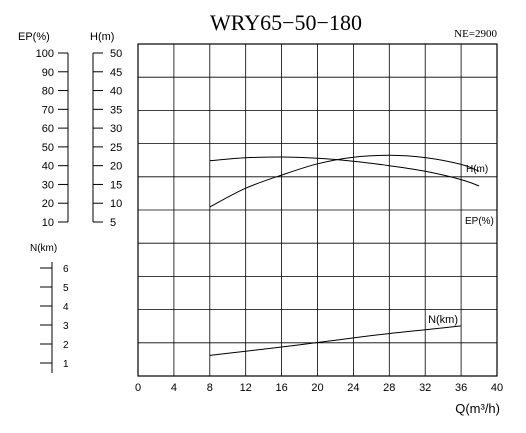 This screenshot has width=526, height=433. Describe the element at coordinates (66, 269) in the screenshot. I see `n-tick-label: 6` at that location.